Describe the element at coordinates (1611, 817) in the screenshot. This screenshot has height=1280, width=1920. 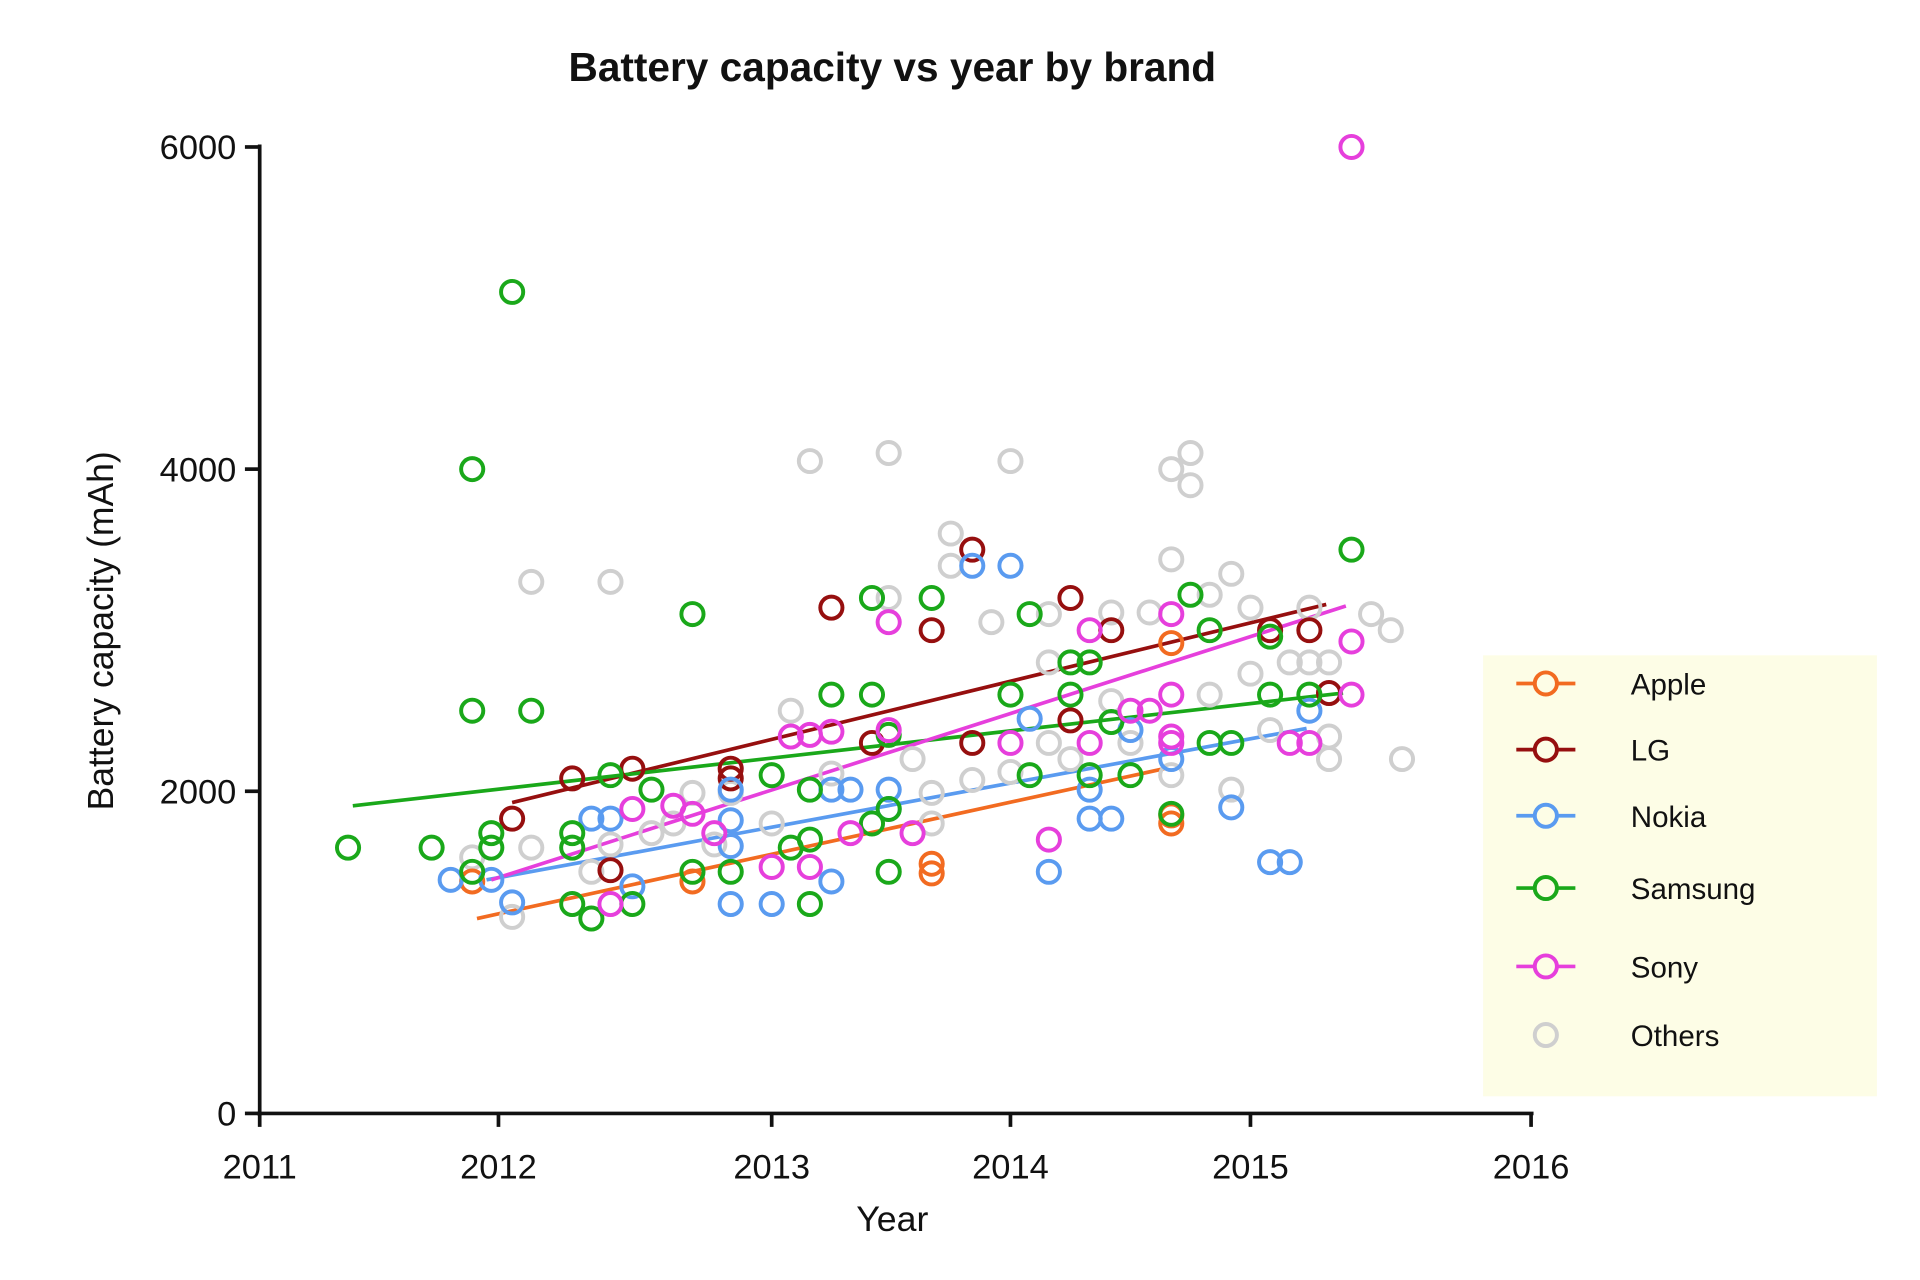
I see `legend-item-nokia: Nokia` at that location.